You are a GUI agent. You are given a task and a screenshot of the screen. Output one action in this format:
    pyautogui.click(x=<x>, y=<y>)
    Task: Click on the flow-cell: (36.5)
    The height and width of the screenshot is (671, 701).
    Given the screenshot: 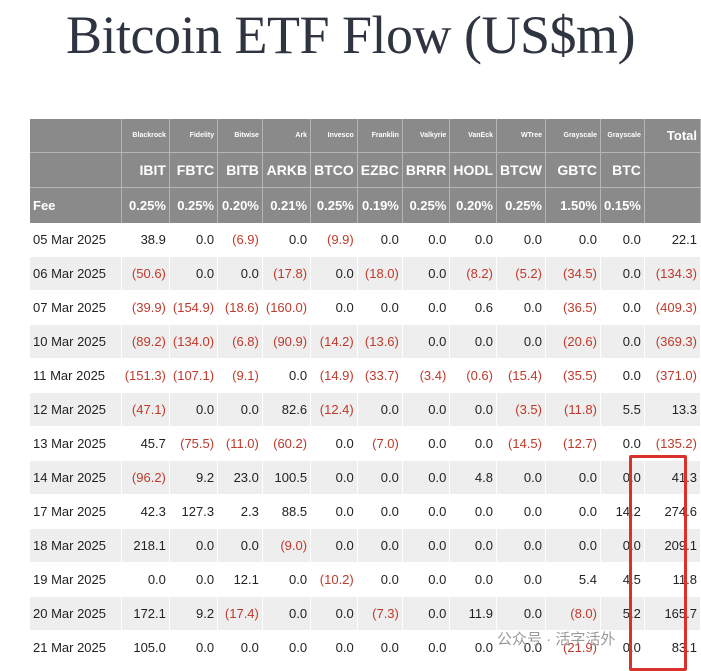 What is the action you would take?
    pyautogui.click(x=573, y=307)
    